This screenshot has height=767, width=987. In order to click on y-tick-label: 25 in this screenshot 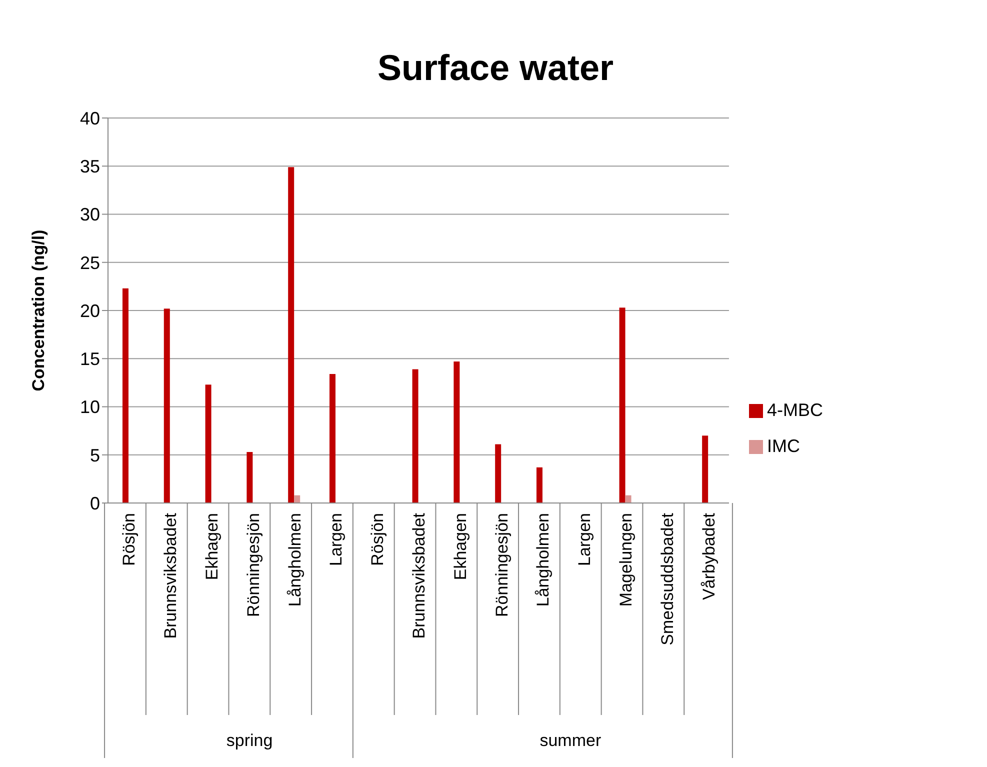, I will do `click(90, 262)`.